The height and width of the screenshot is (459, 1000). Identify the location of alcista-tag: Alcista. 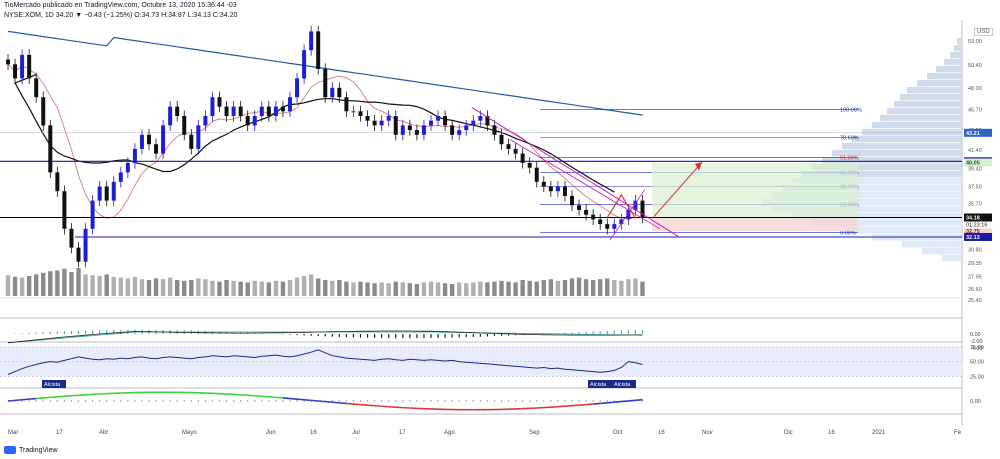
(598, 385).